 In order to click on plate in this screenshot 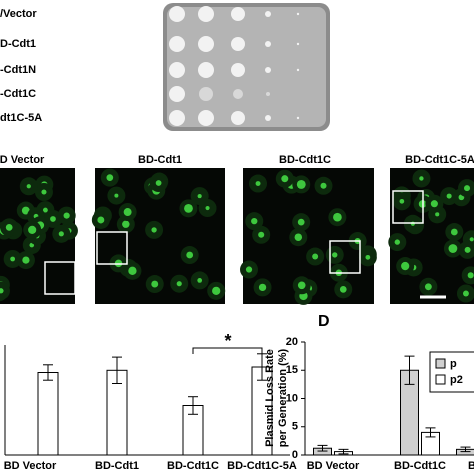, I will do `click(246, 67)`.